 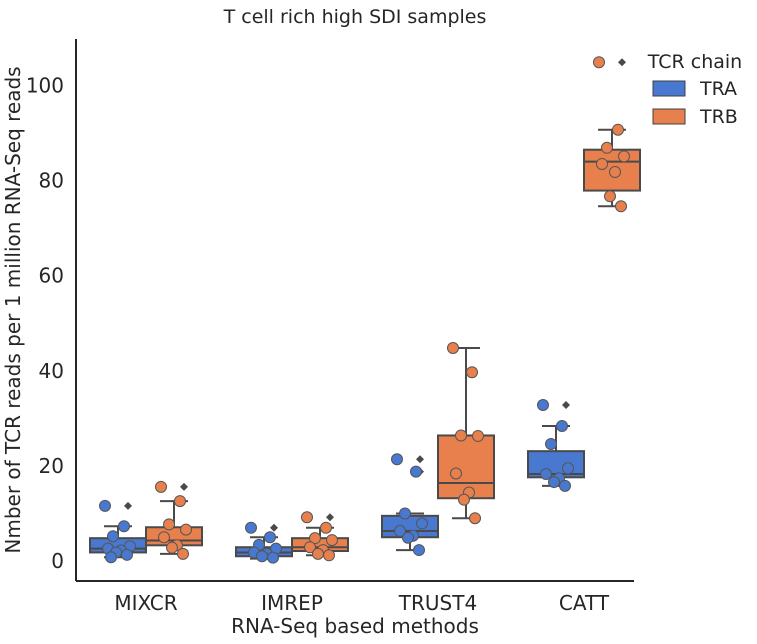 What do you see at coordinates (694, 62) in the screenshot?
I see `legend-title: TCR chain` at bounding box center [694, 62].